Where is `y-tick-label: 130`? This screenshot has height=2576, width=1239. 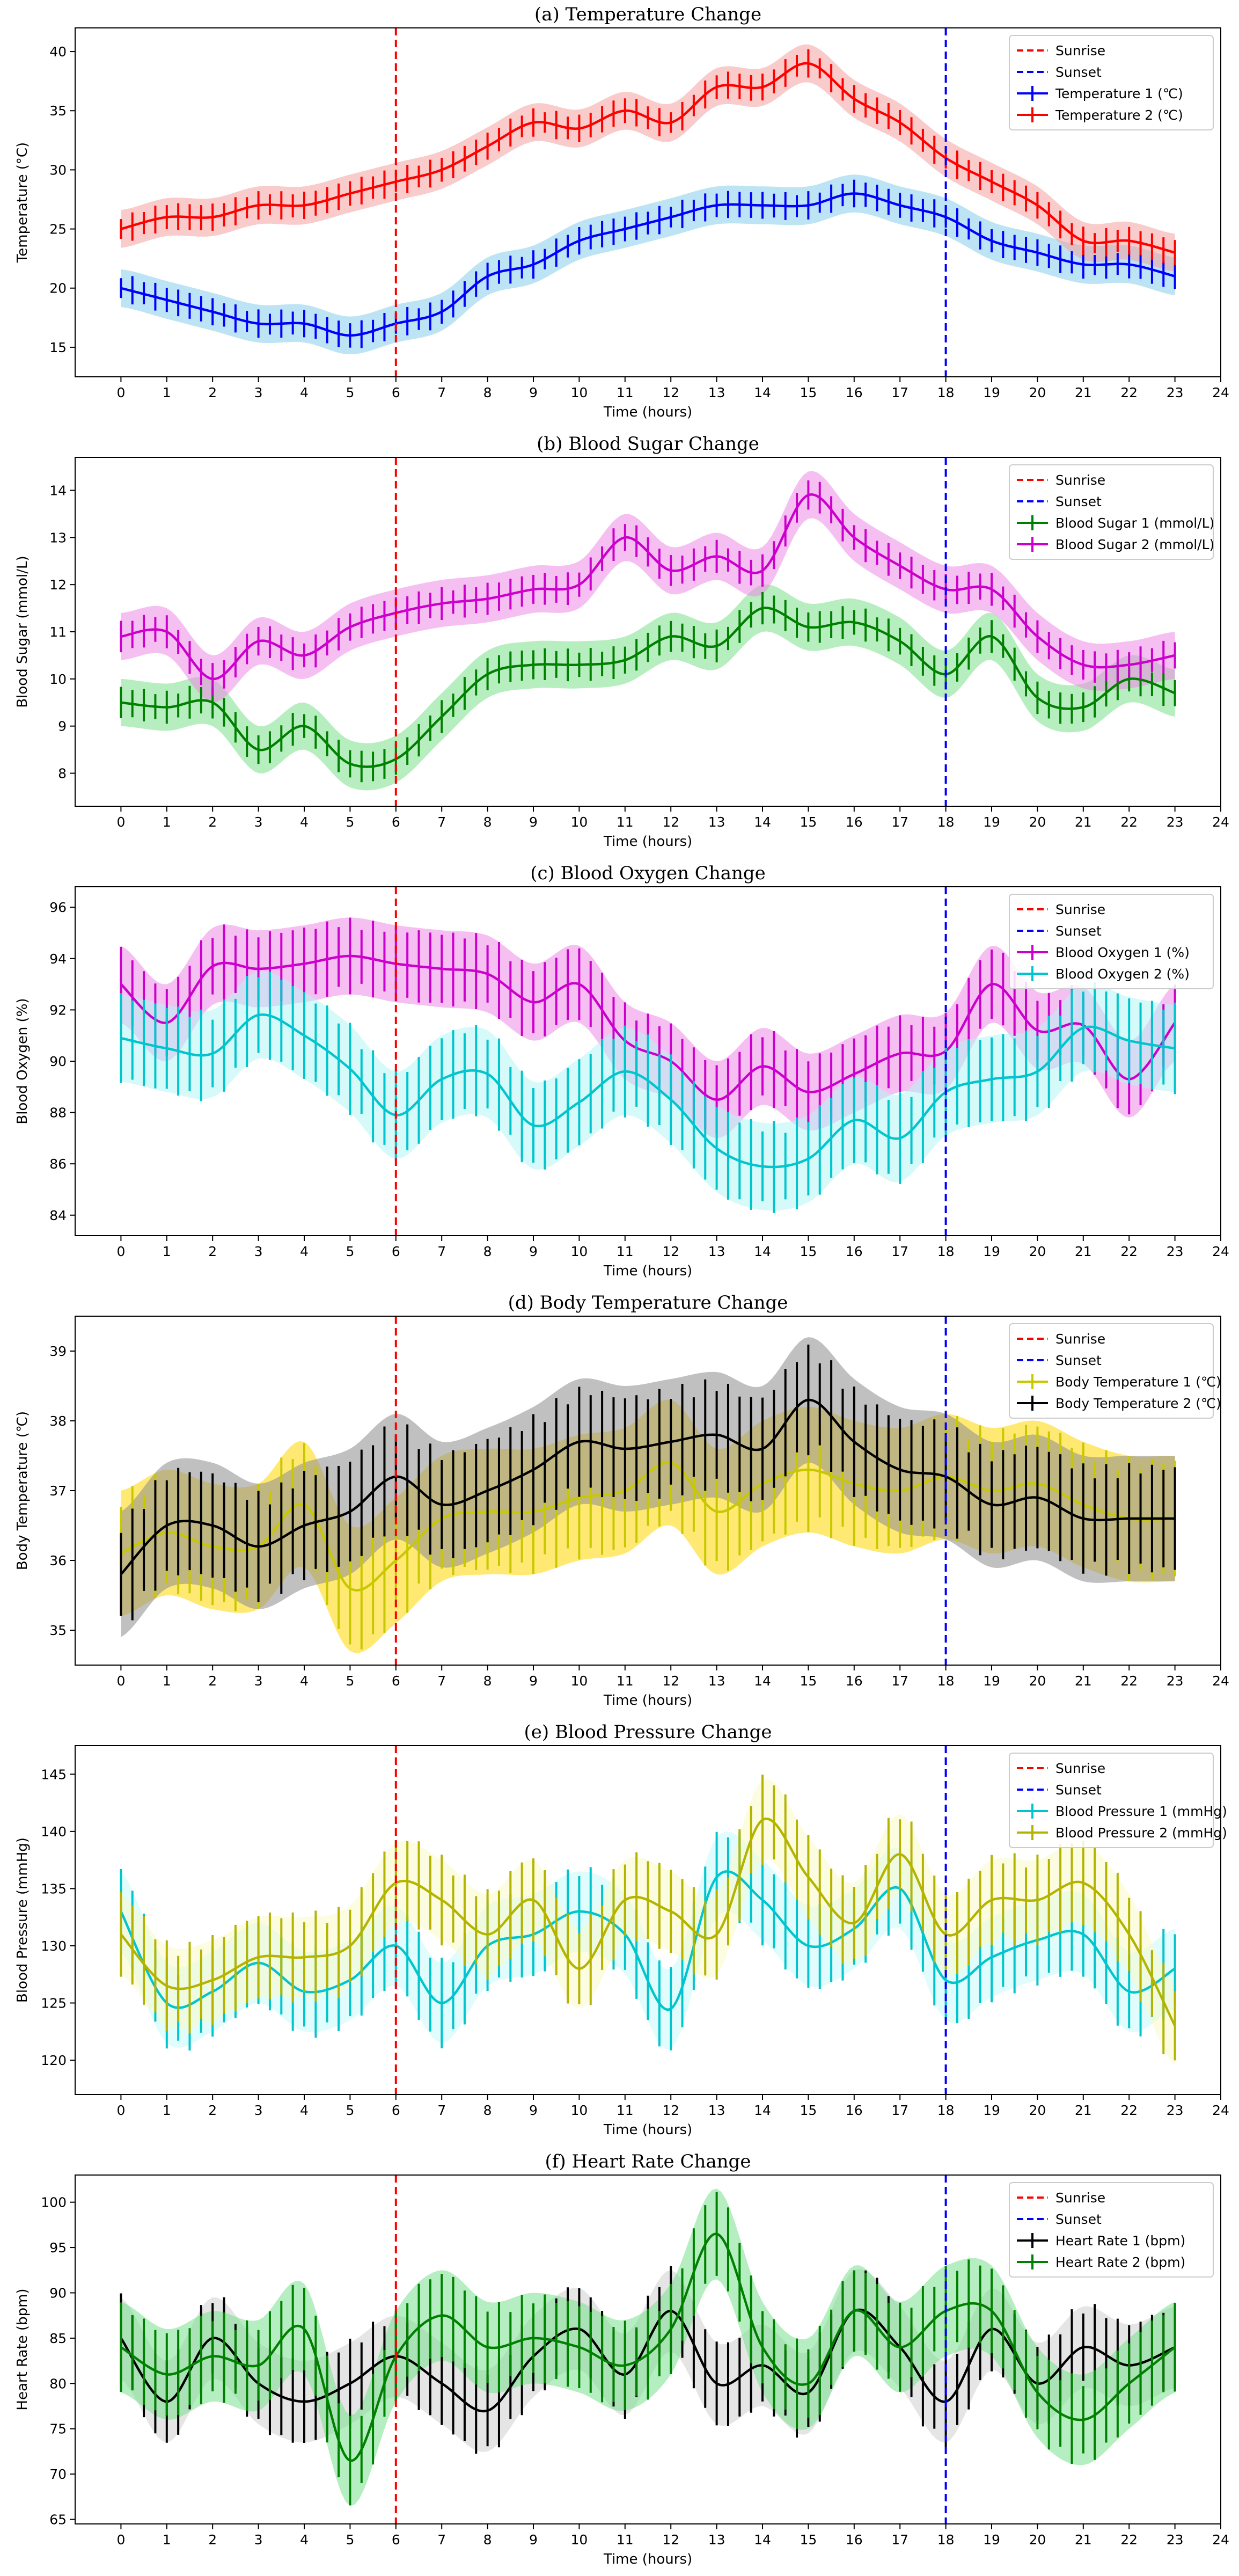
y-tick-label: 130 is located at coordinates (54, 1946).